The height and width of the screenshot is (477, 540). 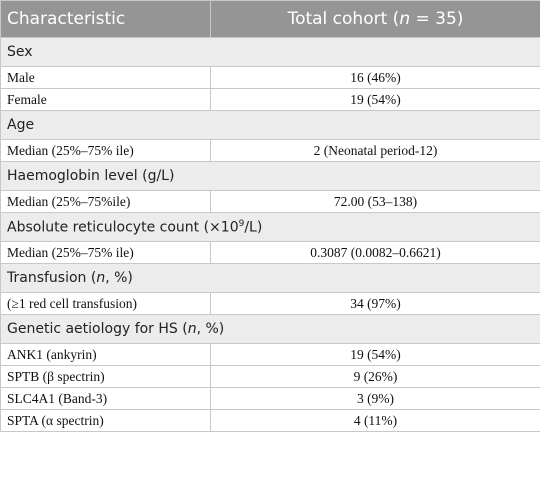 I want to click on section-title: 9, so click(x=241, y=223).